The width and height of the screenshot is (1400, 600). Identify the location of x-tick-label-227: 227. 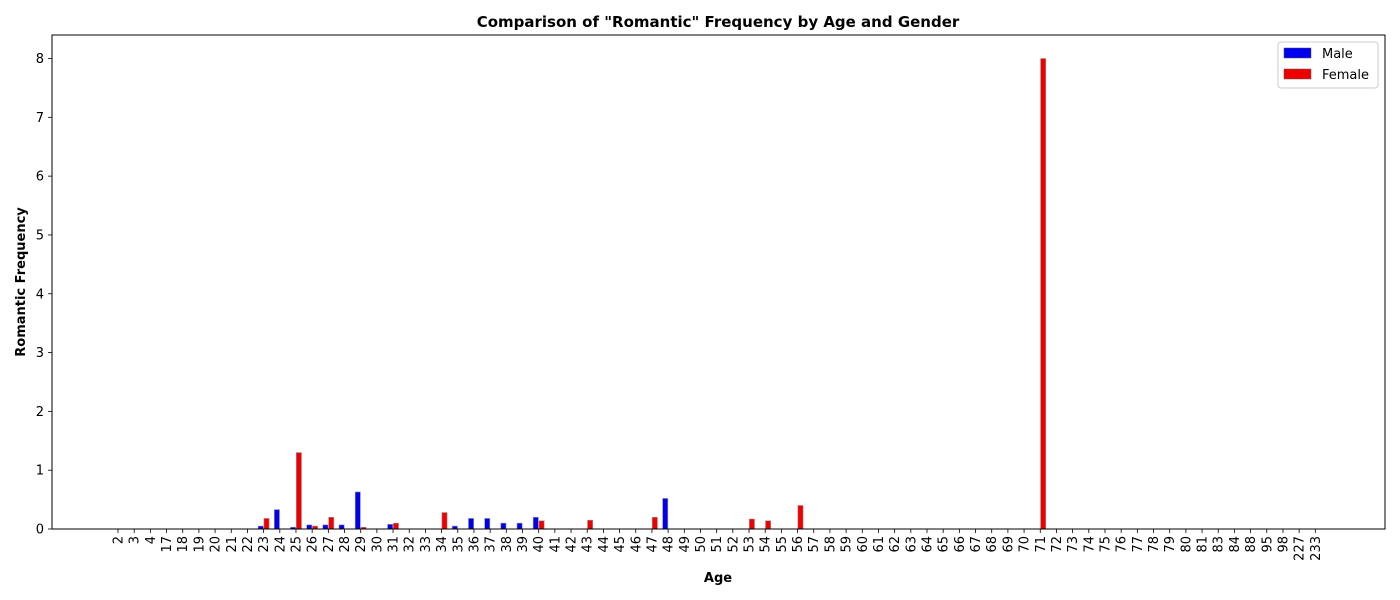
(1300, 548).